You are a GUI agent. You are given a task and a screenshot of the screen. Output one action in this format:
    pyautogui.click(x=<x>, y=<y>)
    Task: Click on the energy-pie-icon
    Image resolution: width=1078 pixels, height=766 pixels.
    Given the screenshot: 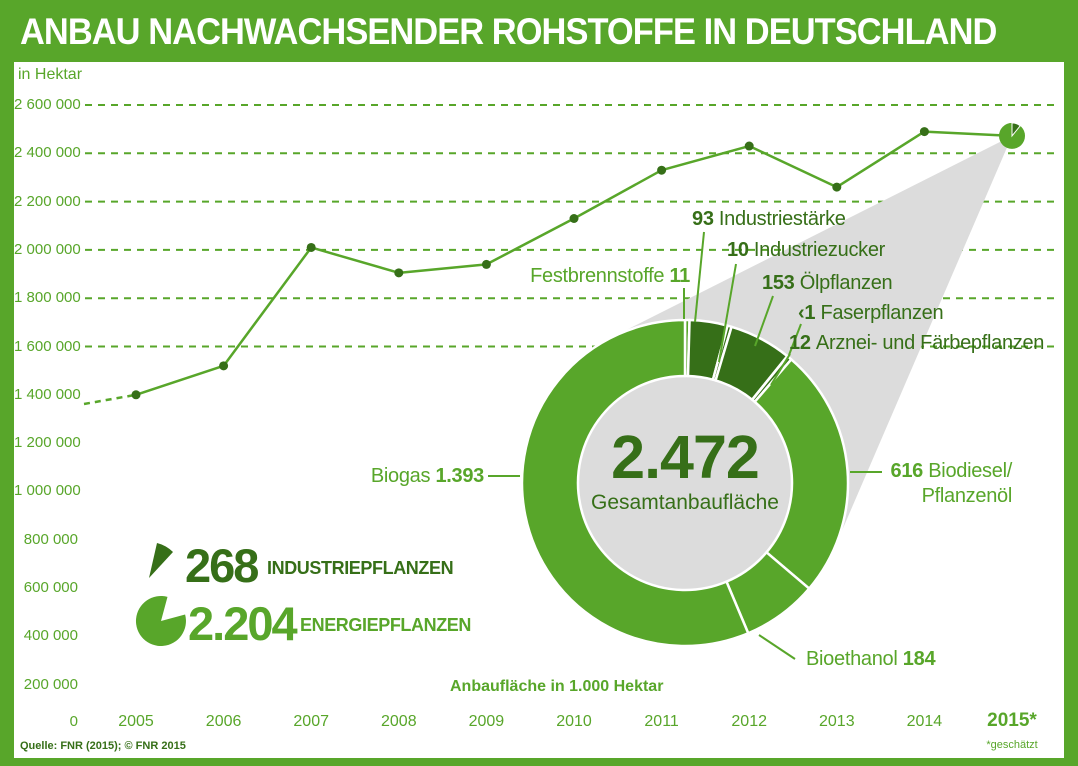 What is the action you would take?
    pyautogui.click(x=160, y=621)
    